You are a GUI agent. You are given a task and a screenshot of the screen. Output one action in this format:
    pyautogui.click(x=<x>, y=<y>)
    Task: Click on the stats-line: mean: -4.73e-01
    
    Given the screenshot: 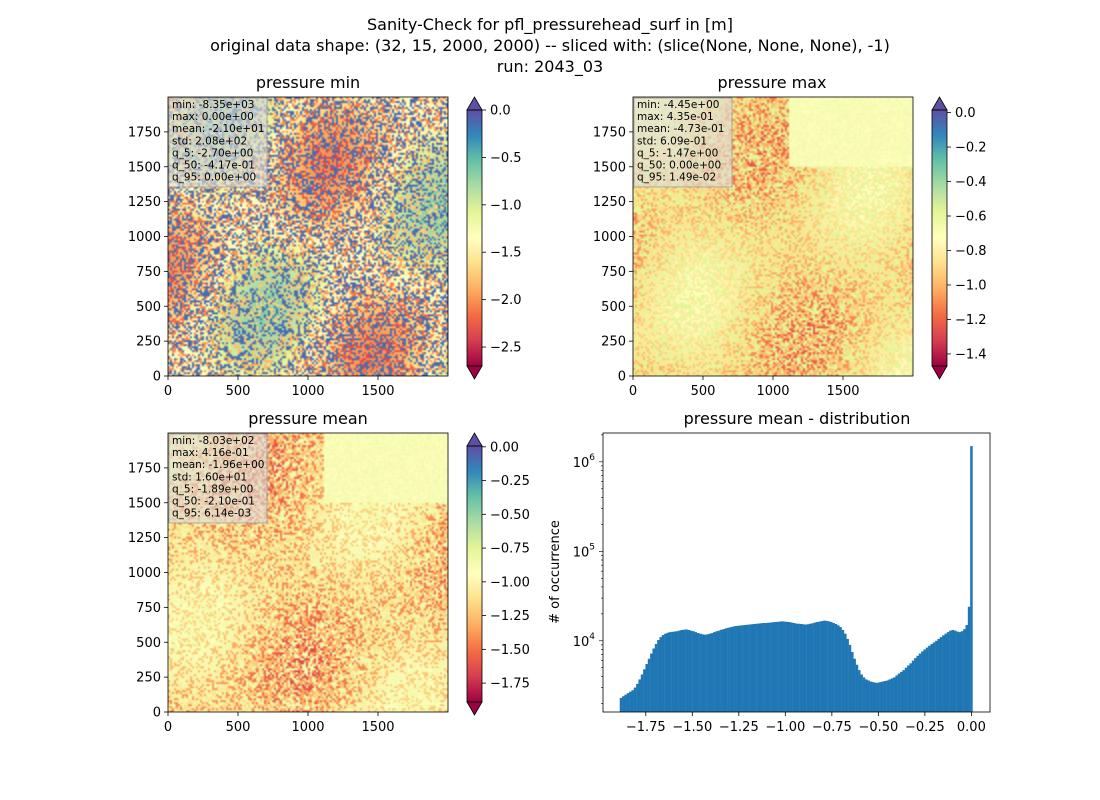 What is the action you would take?
    pyautogui.click(x=680, y=129)
    